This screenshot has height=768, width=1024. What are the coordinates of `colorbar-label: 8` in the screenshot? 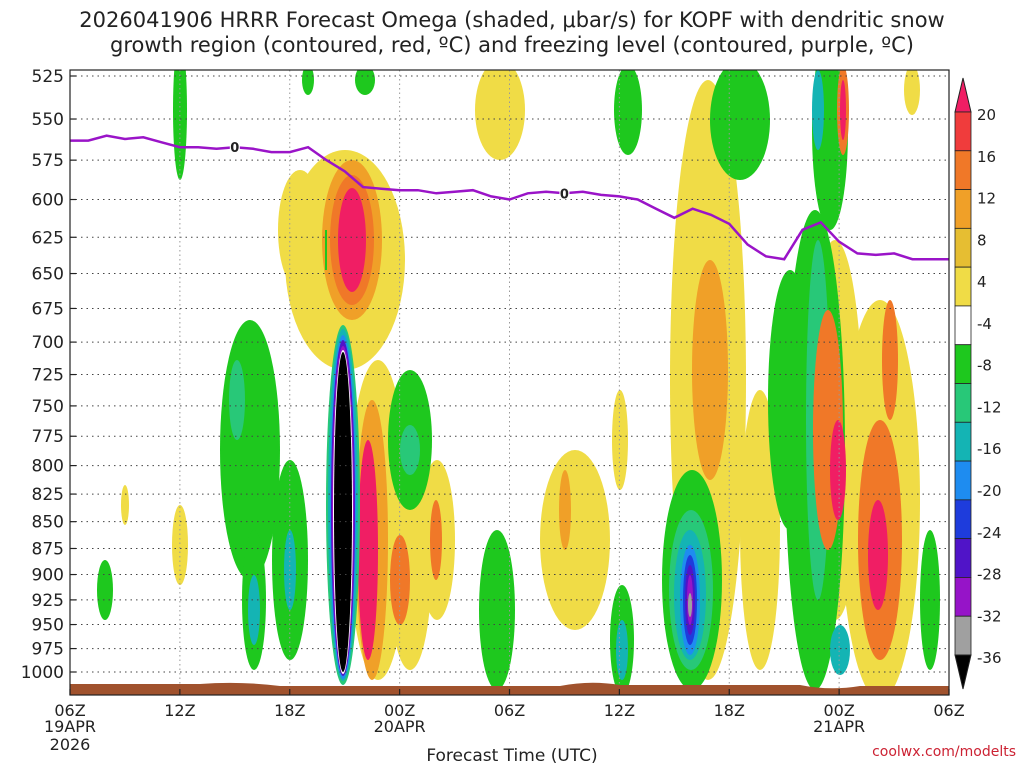 It's located at (982, 240).